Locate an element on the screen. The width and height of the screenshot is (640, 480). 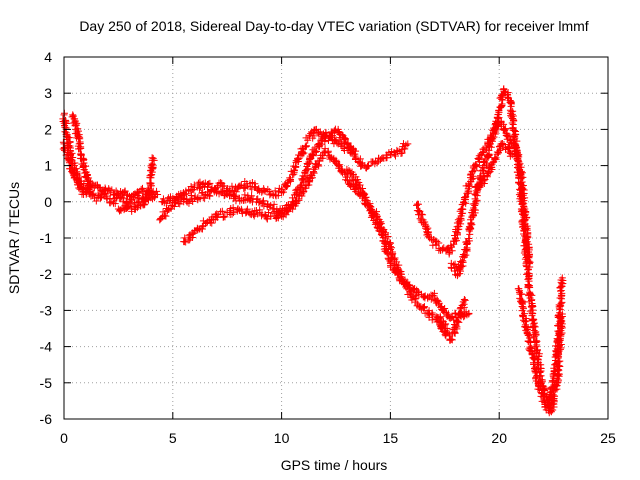
y-tick-label: -1 is located at coordinates (46, 238).